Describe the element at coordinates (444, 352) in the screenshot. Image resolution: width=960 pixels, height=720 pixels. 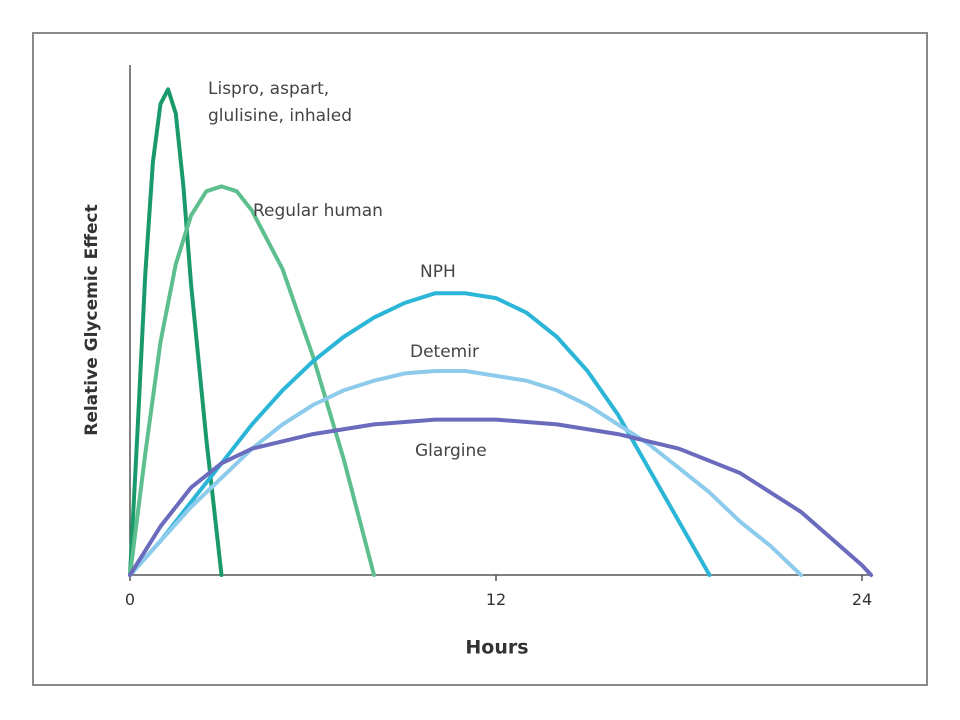
I see `series-label: Detemir` at that location.